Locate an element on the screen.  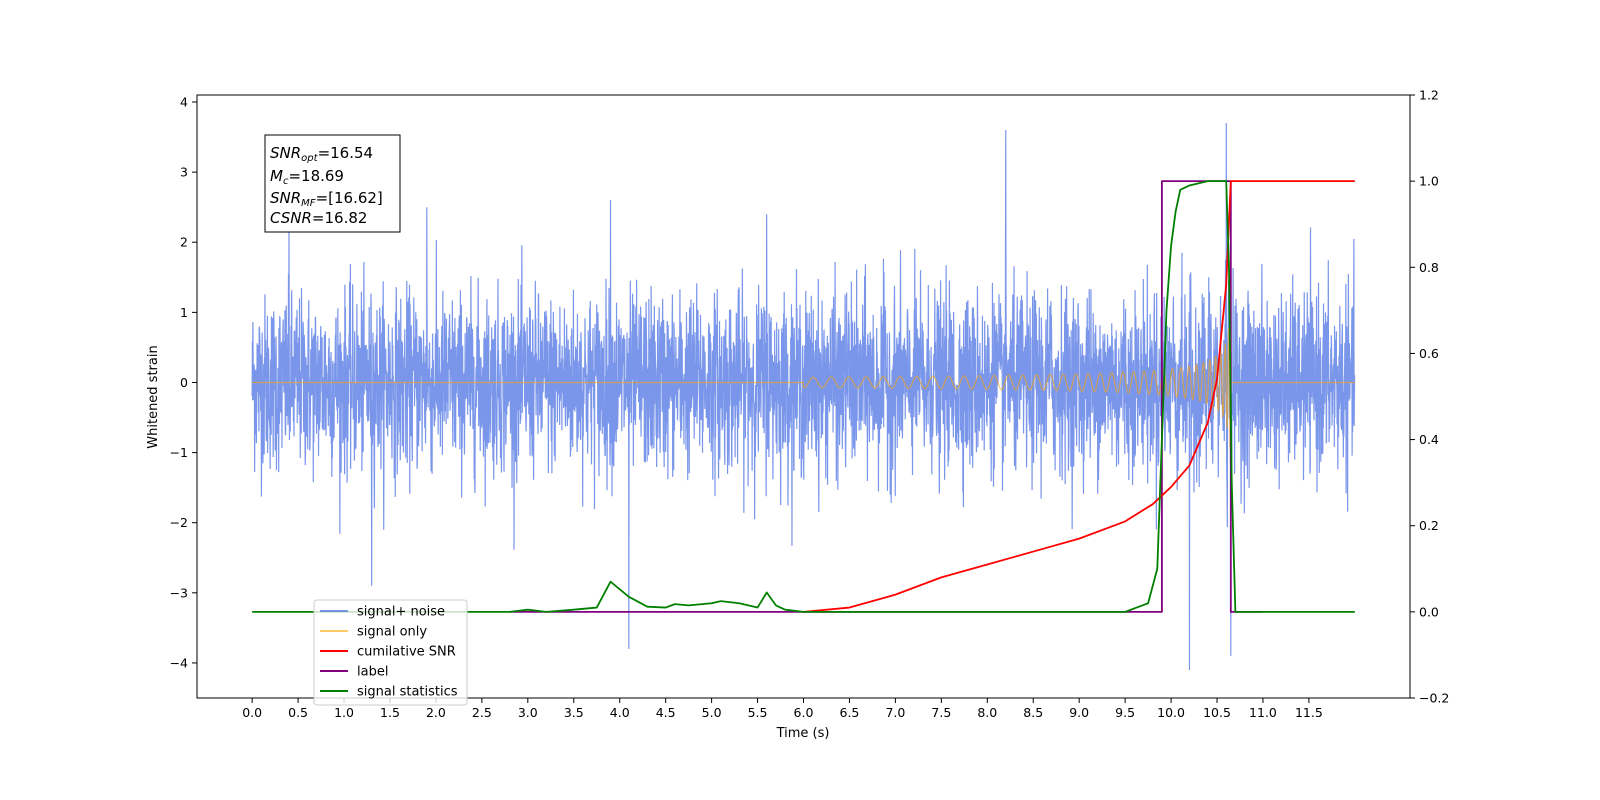
annotation-snr-opt: SNRopt=16.54 is located at coordinates (321, 154).